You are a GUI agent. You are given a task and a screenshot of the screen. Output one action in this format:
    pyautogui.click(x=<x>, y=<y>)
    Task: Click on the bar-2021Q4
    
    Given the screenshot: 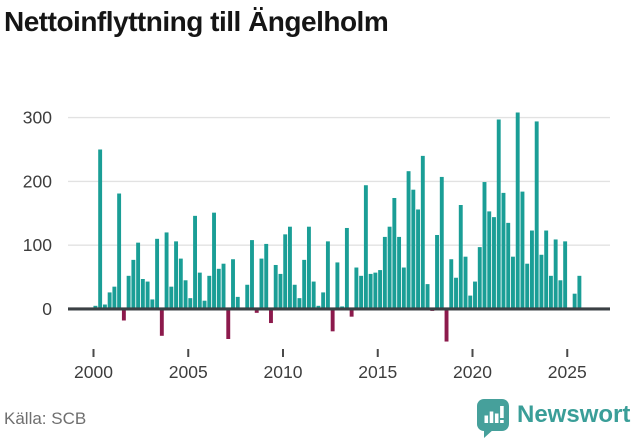 What is the action you would take?
    pyautogui.click(x=508, y=265)
    